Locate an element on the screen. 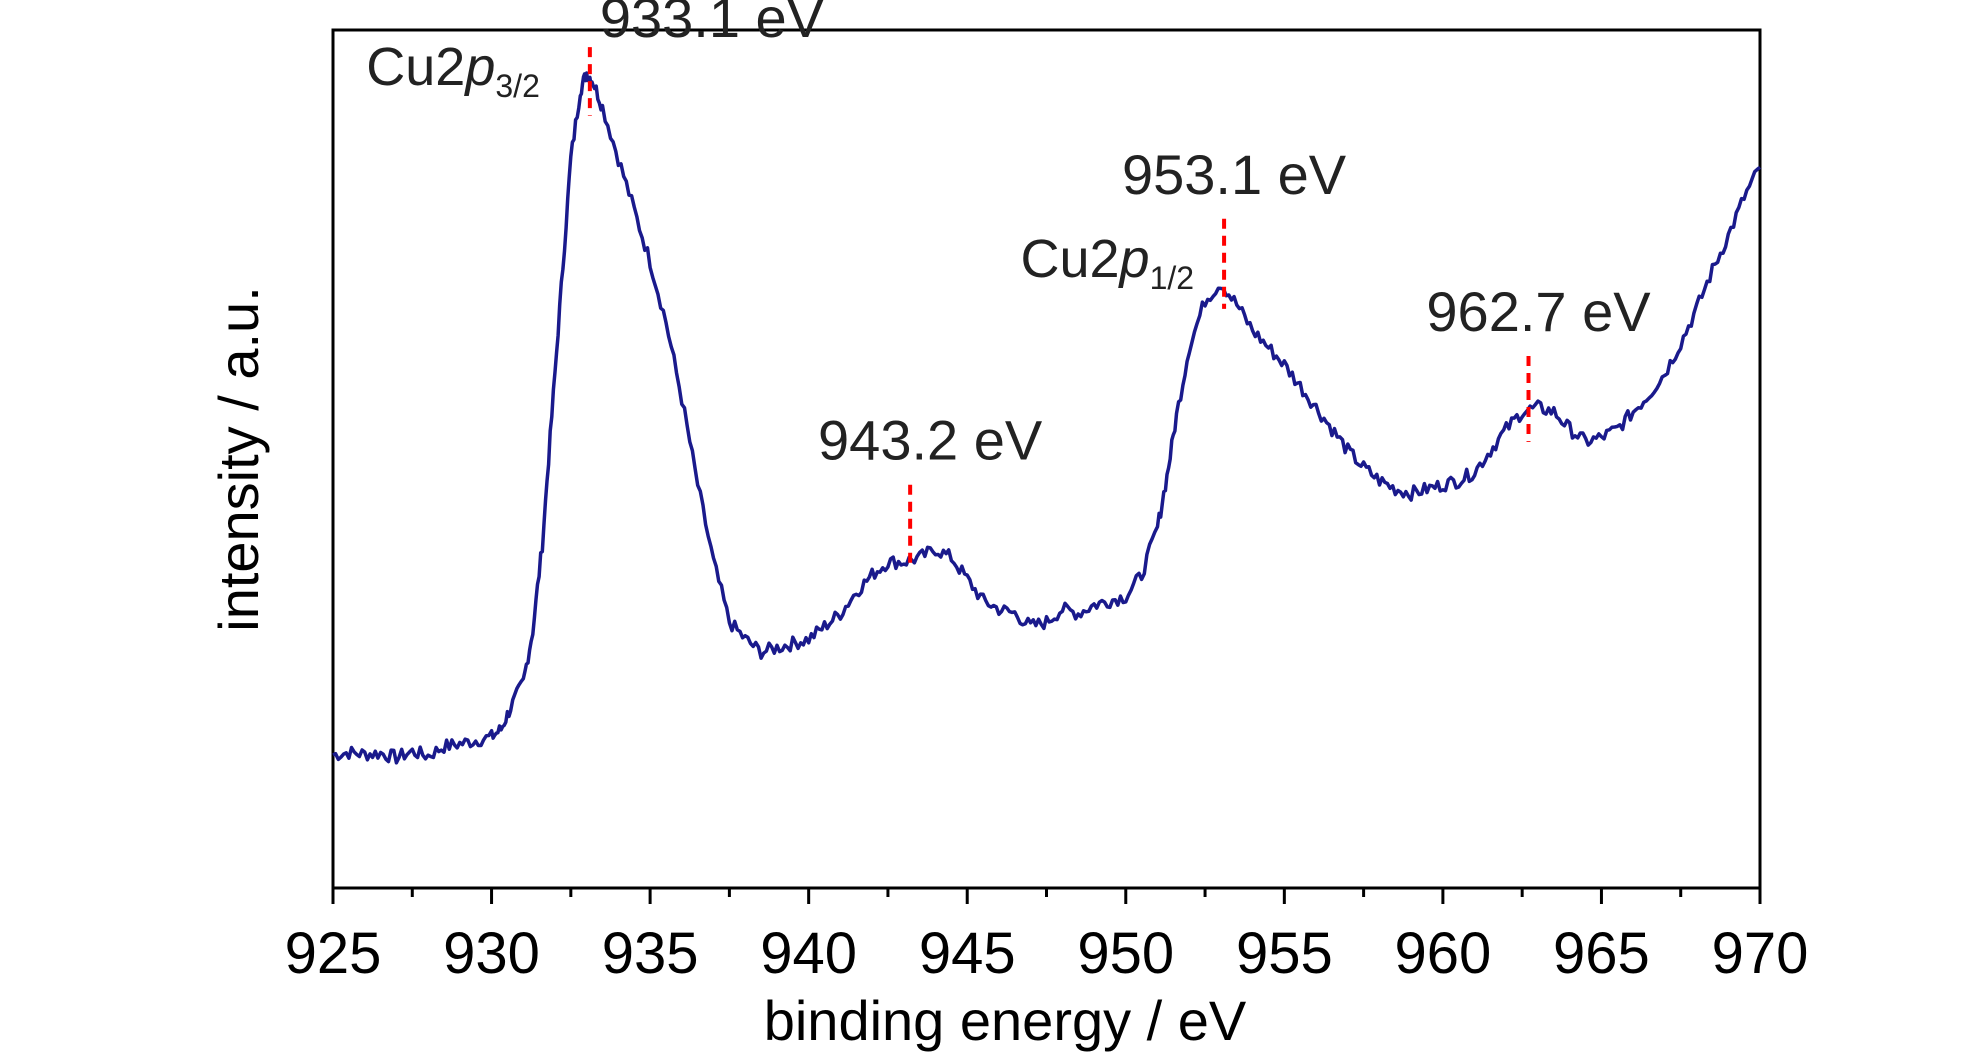 The height and width of the screenshot is (1063, 1984). x-axis-title: binding energy / eV is located at coordinates (1005, 1020).